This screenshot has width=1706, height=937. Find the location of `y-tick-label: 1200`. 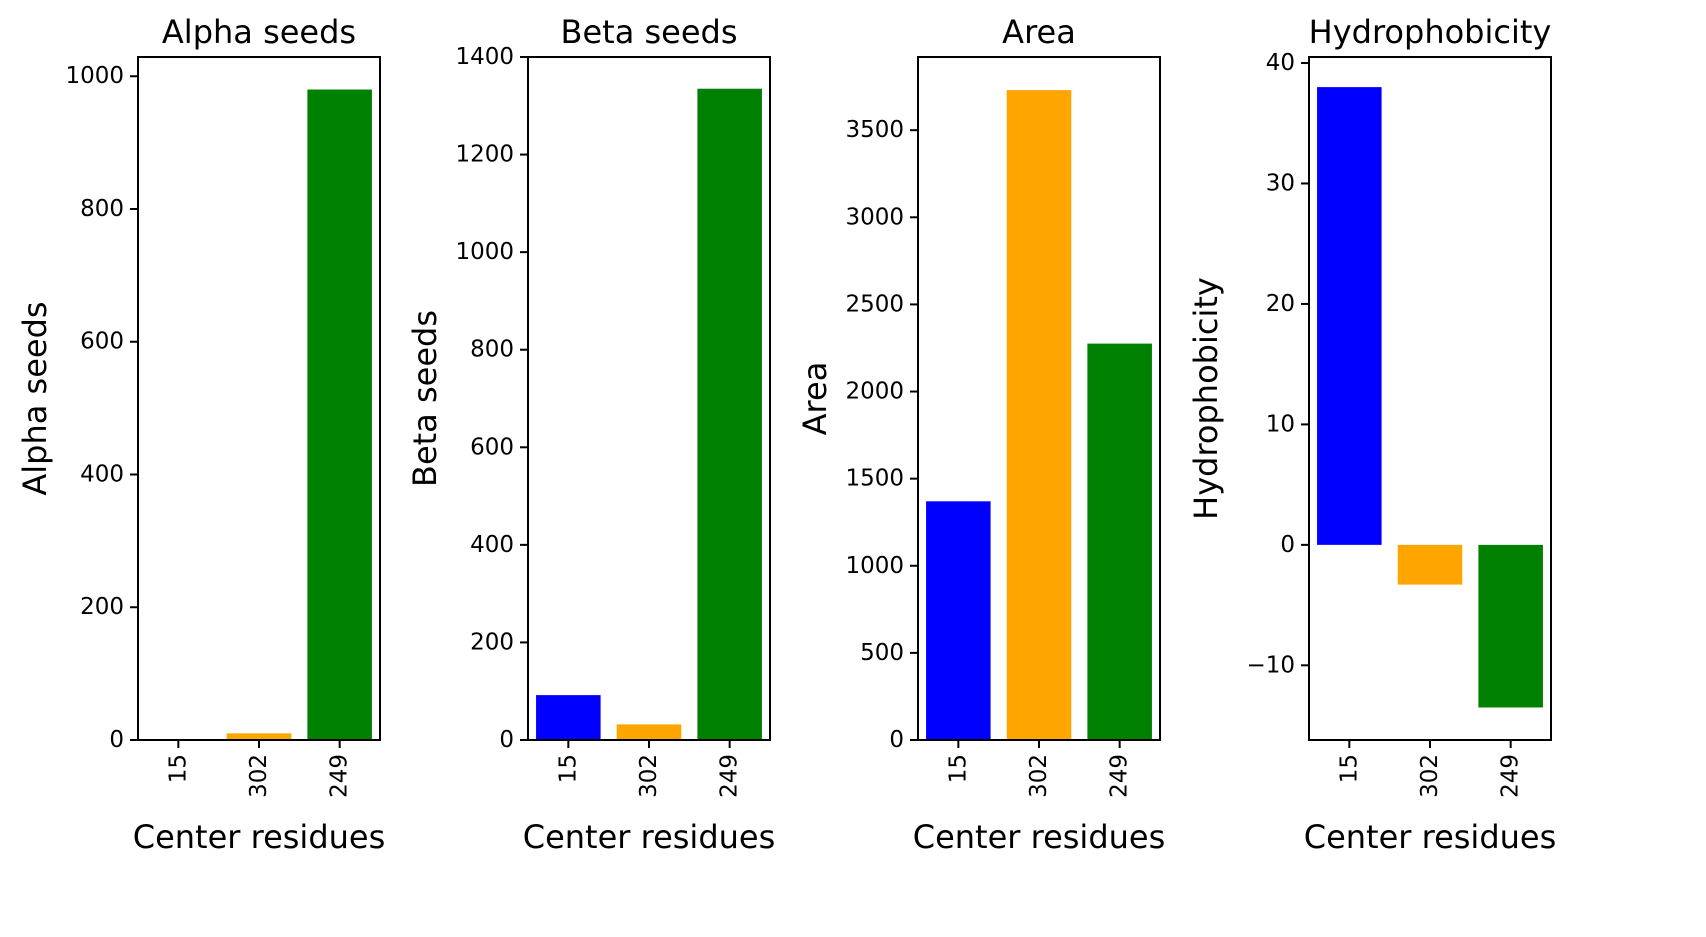

y-tick-label: 1200 is located at coordinates (484, 155).